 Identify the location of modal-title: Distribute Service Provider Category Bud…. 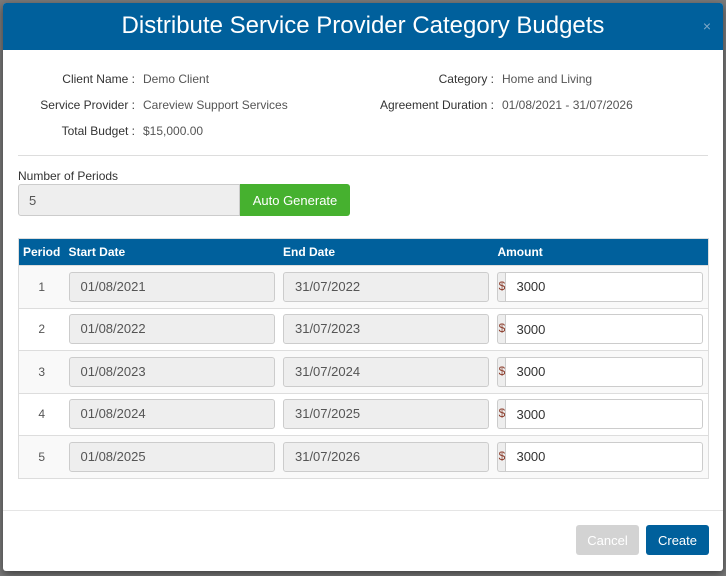
(363, 25).